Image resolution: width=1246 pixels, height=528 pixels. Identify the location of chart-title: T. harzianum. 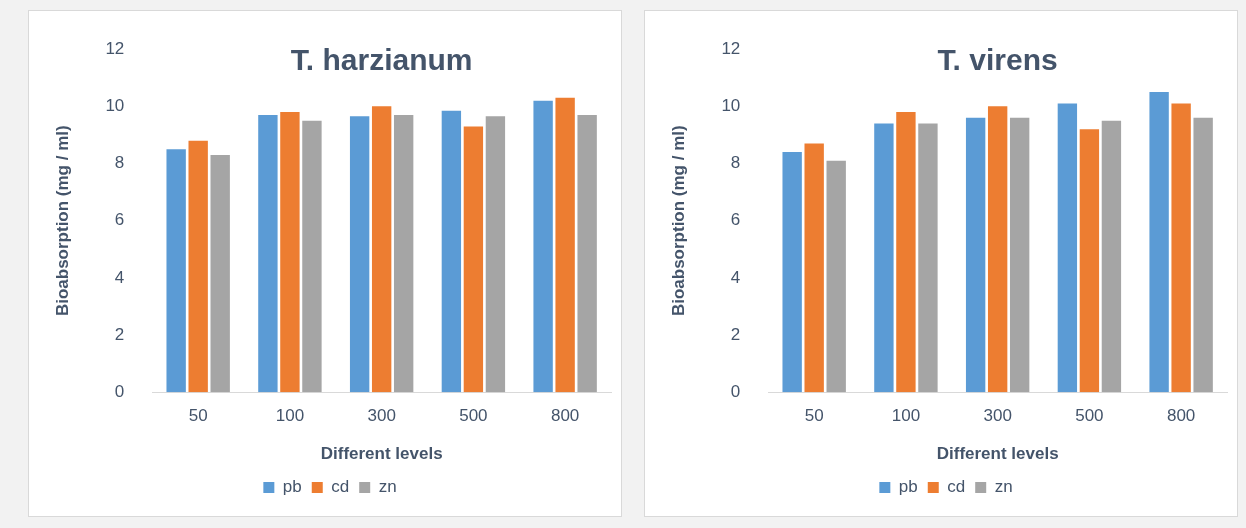
(381, 60).